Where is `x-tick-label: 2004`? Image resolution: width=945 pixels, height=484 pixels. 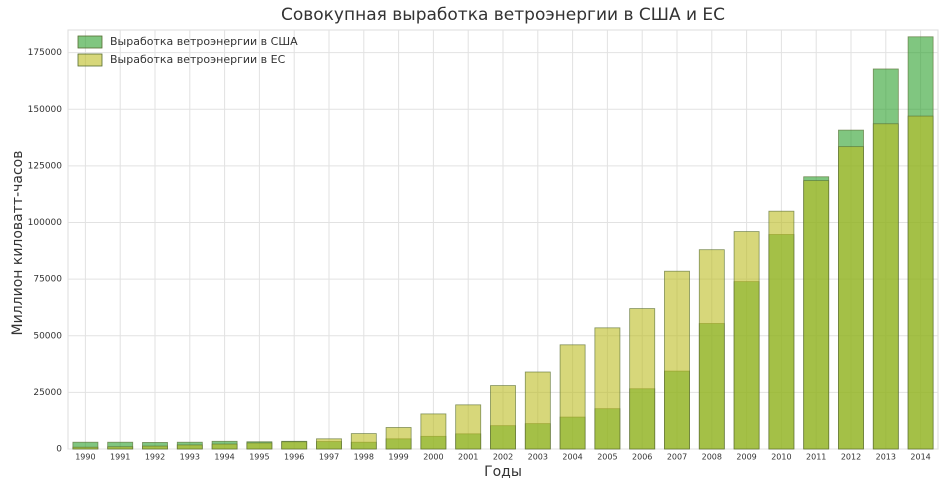
x-tick-label: 2004 is located at coordinates (572, 457).